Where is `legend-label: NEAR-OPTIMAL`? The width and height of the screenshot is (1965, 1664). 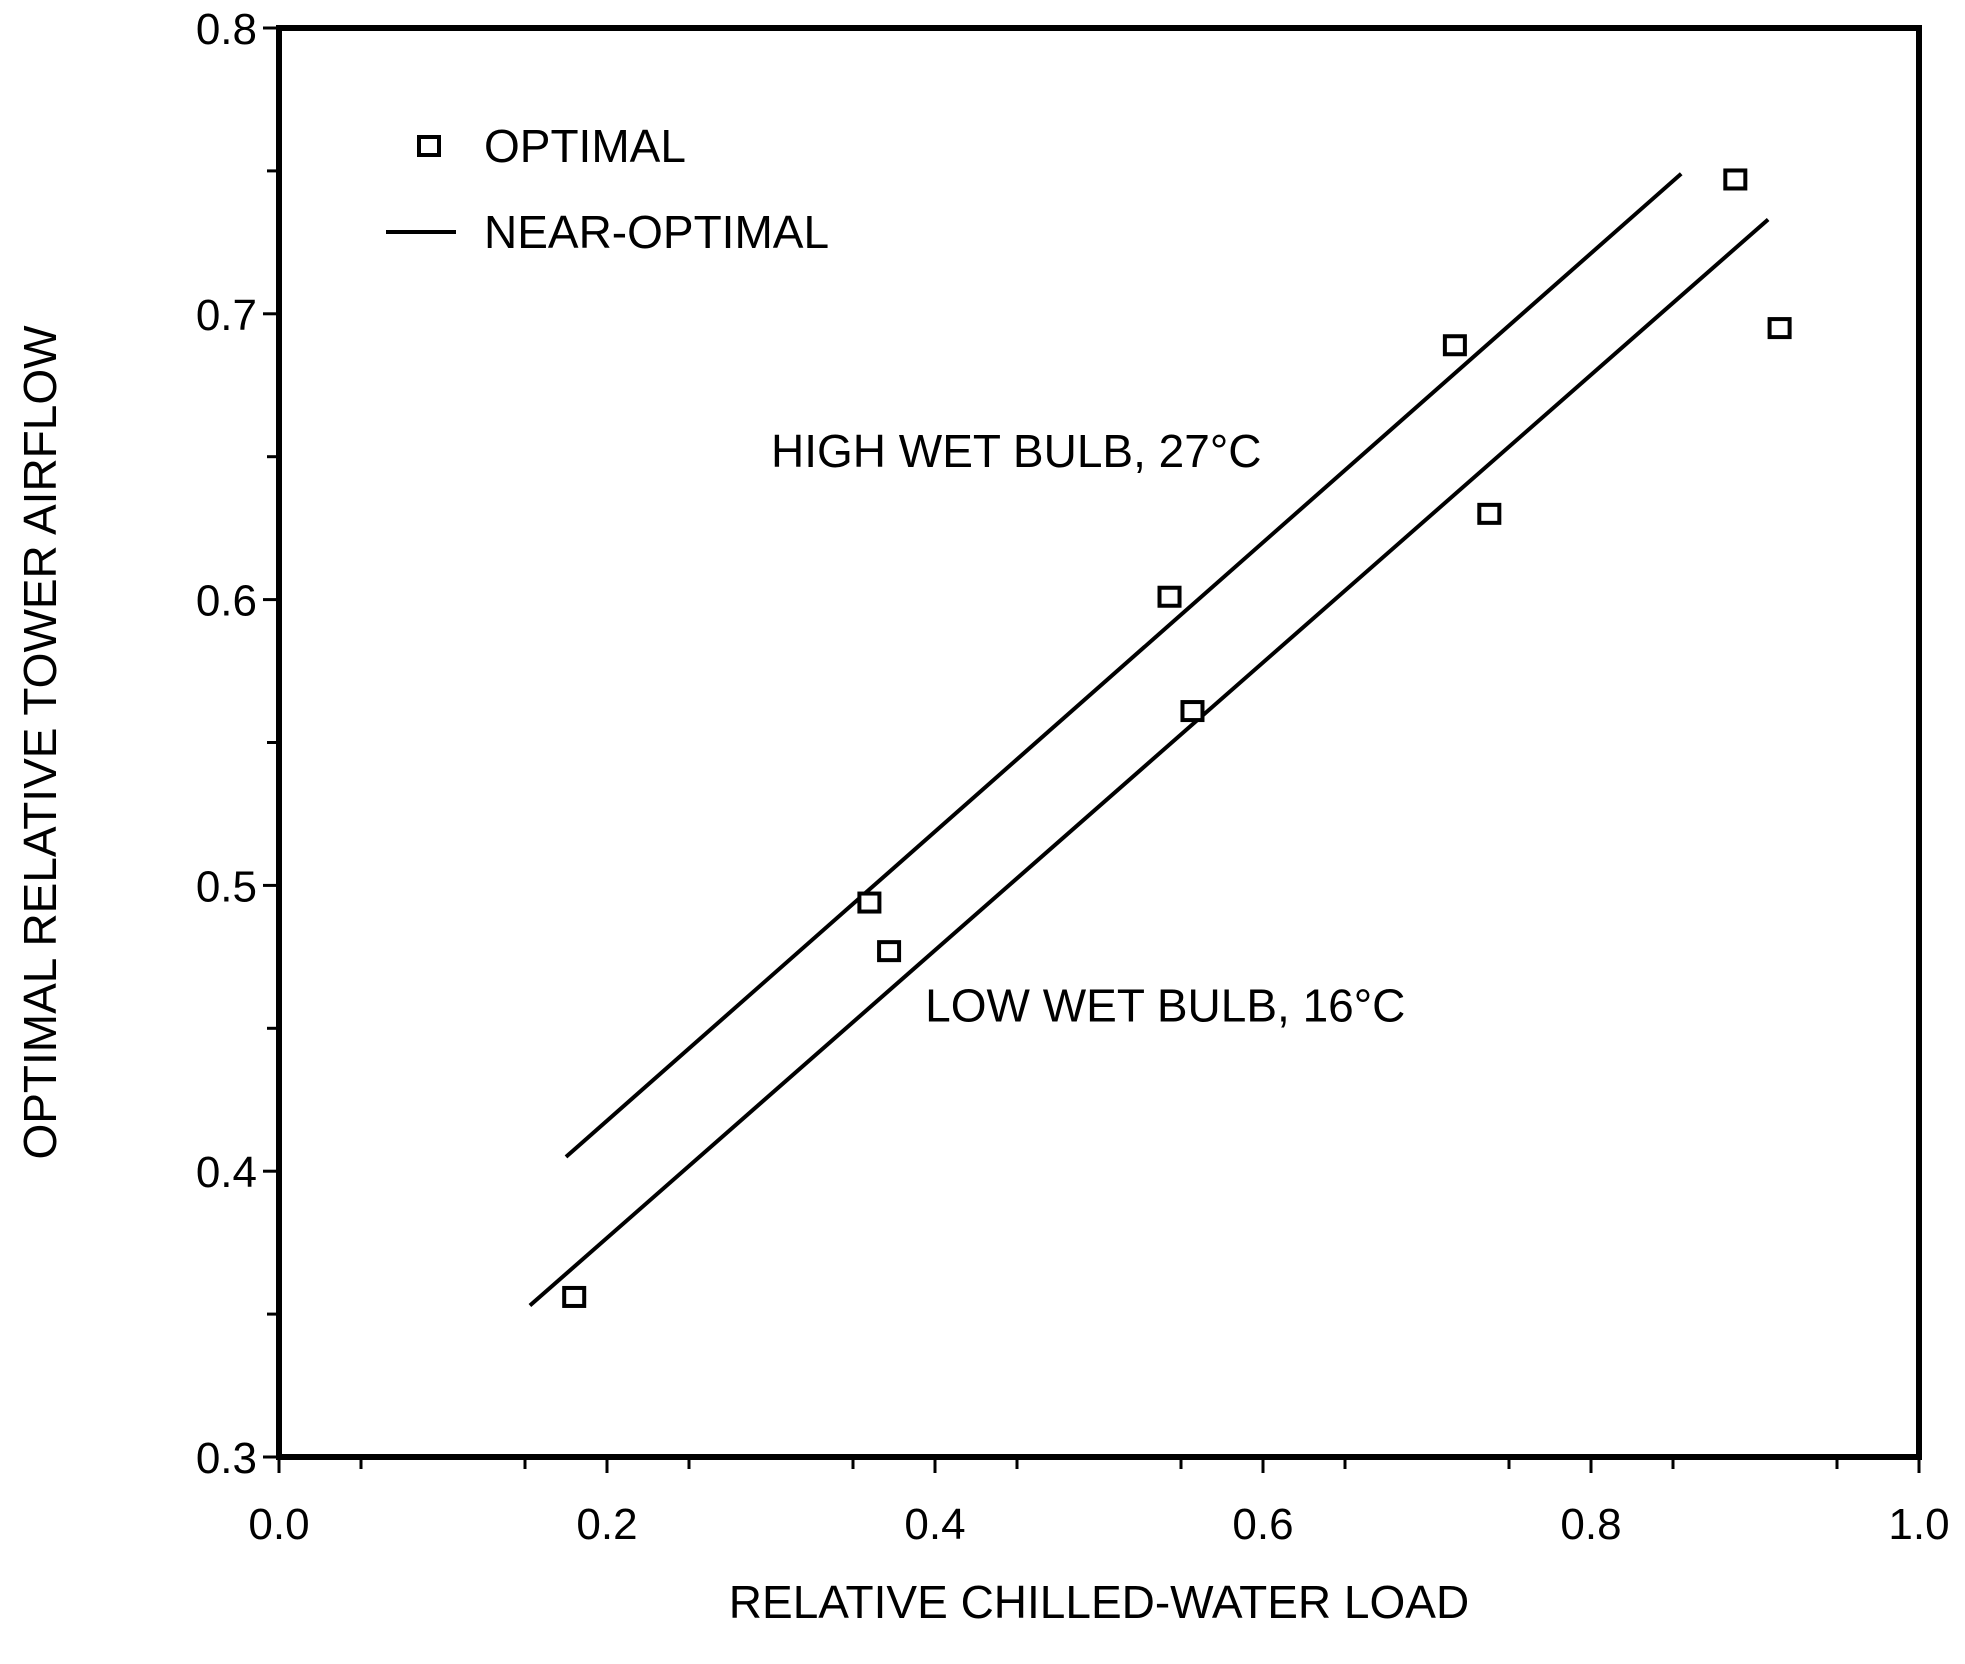 legend-label: NEAR-OPTIMAL is located at coordinates (656, 232).